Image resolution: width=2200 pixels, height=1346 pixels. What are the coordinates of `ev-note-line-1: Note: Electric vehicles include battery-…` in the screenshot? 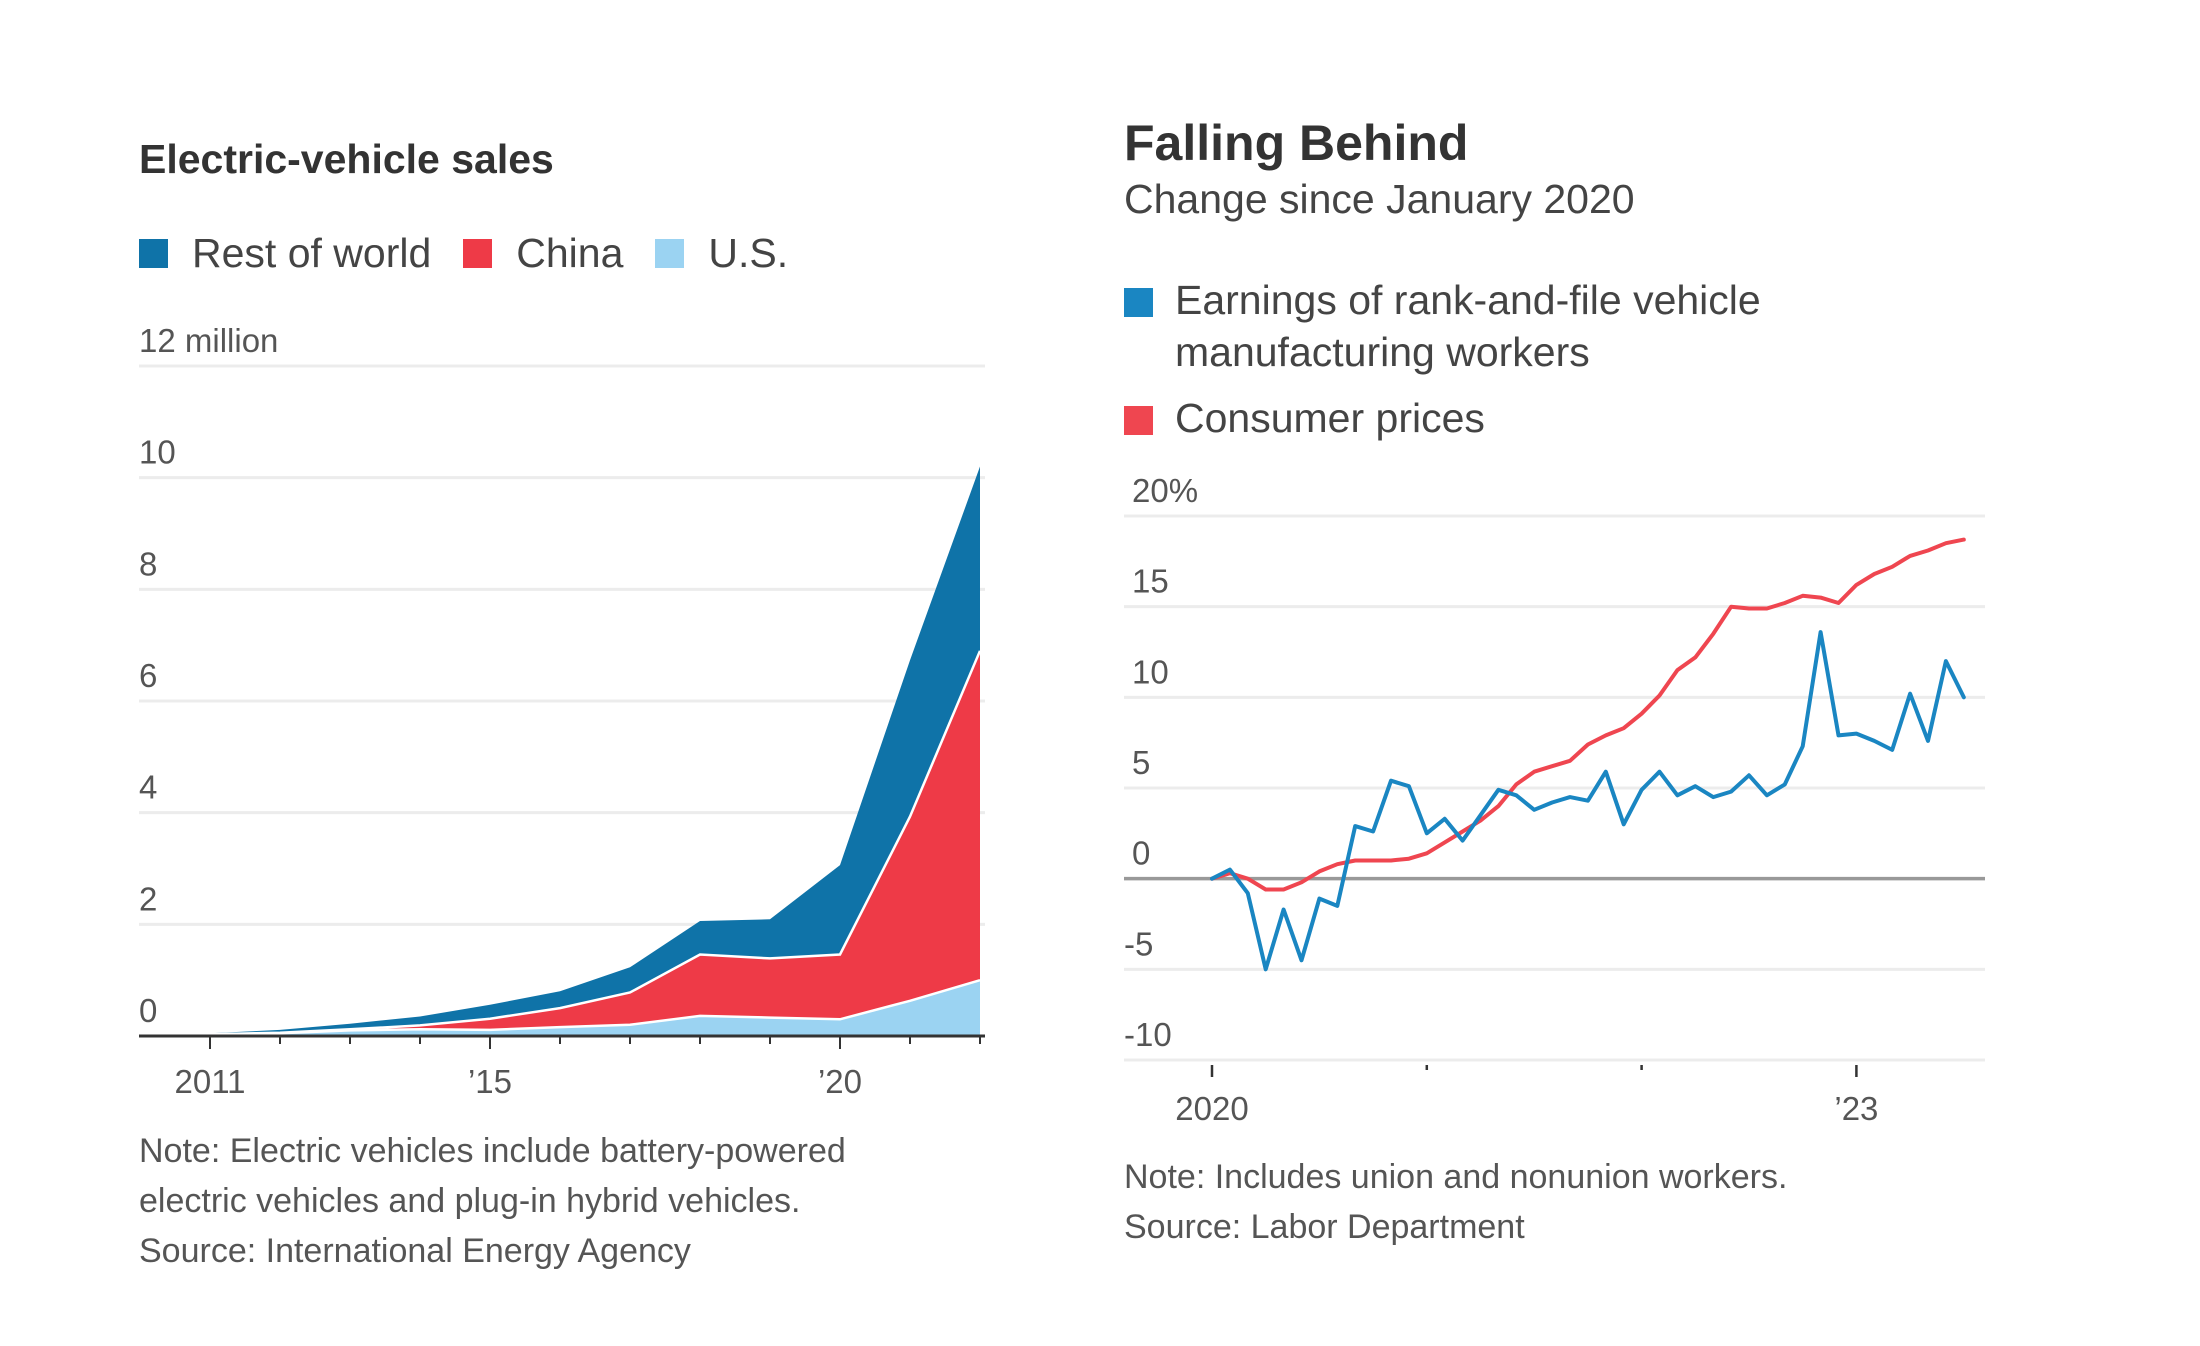 It's located at (492, 1151).